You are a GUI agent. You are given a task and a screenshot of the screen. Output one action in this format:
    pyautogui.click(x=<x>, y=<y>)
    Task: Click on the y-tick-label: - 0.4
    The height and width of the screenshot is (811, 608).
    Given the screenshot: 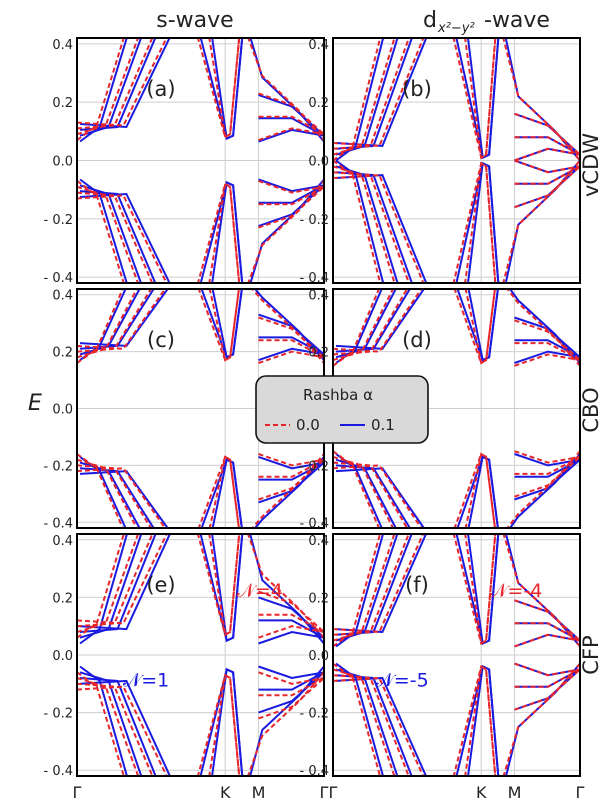 What is the action you would take?
    pyautogui.click(x=315, y=523)
    